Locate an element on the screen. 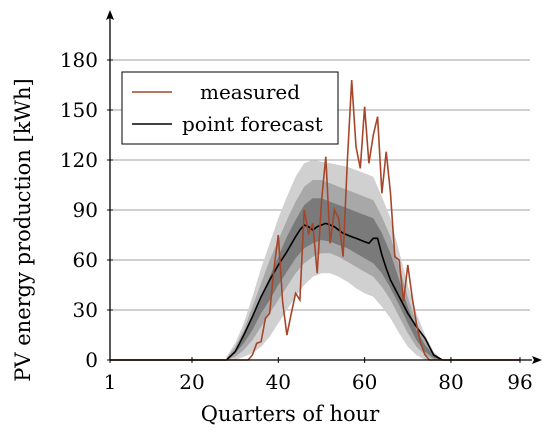  x-tick-label: 20 is located at coordinates (191, 382).